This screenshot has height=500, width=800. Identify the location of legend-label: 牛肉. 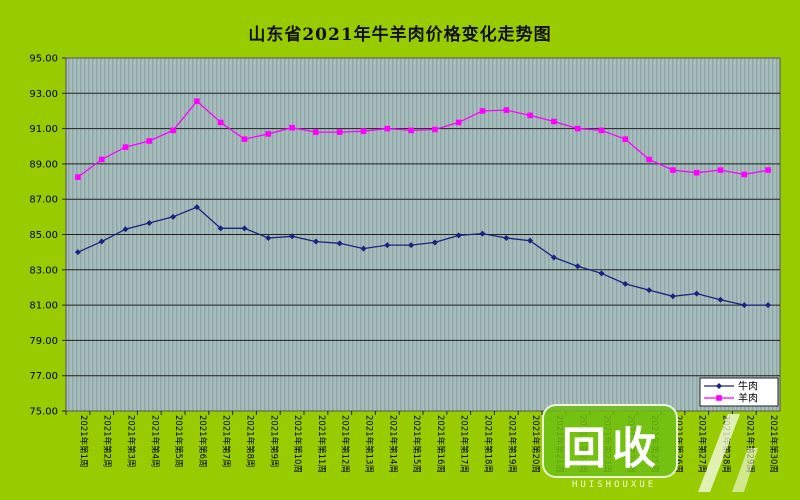
(748, 386).